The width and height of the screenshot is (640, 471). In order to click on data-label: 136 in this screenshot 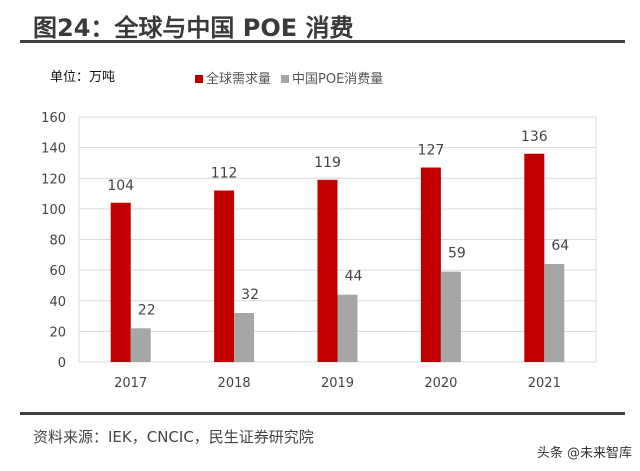, I will do `click(534, 137)`.